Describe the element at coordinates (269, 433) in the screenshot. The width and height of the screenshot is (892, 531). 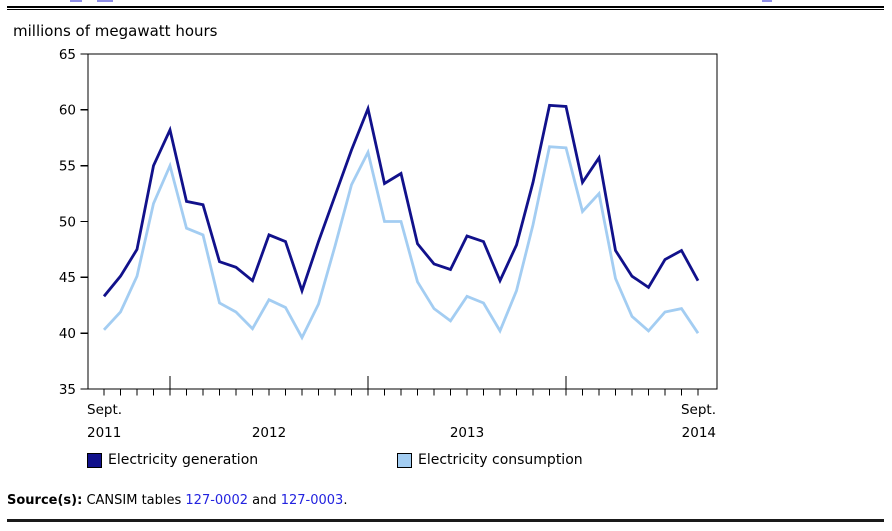
I see `x-axis-label: 2012` at that location.